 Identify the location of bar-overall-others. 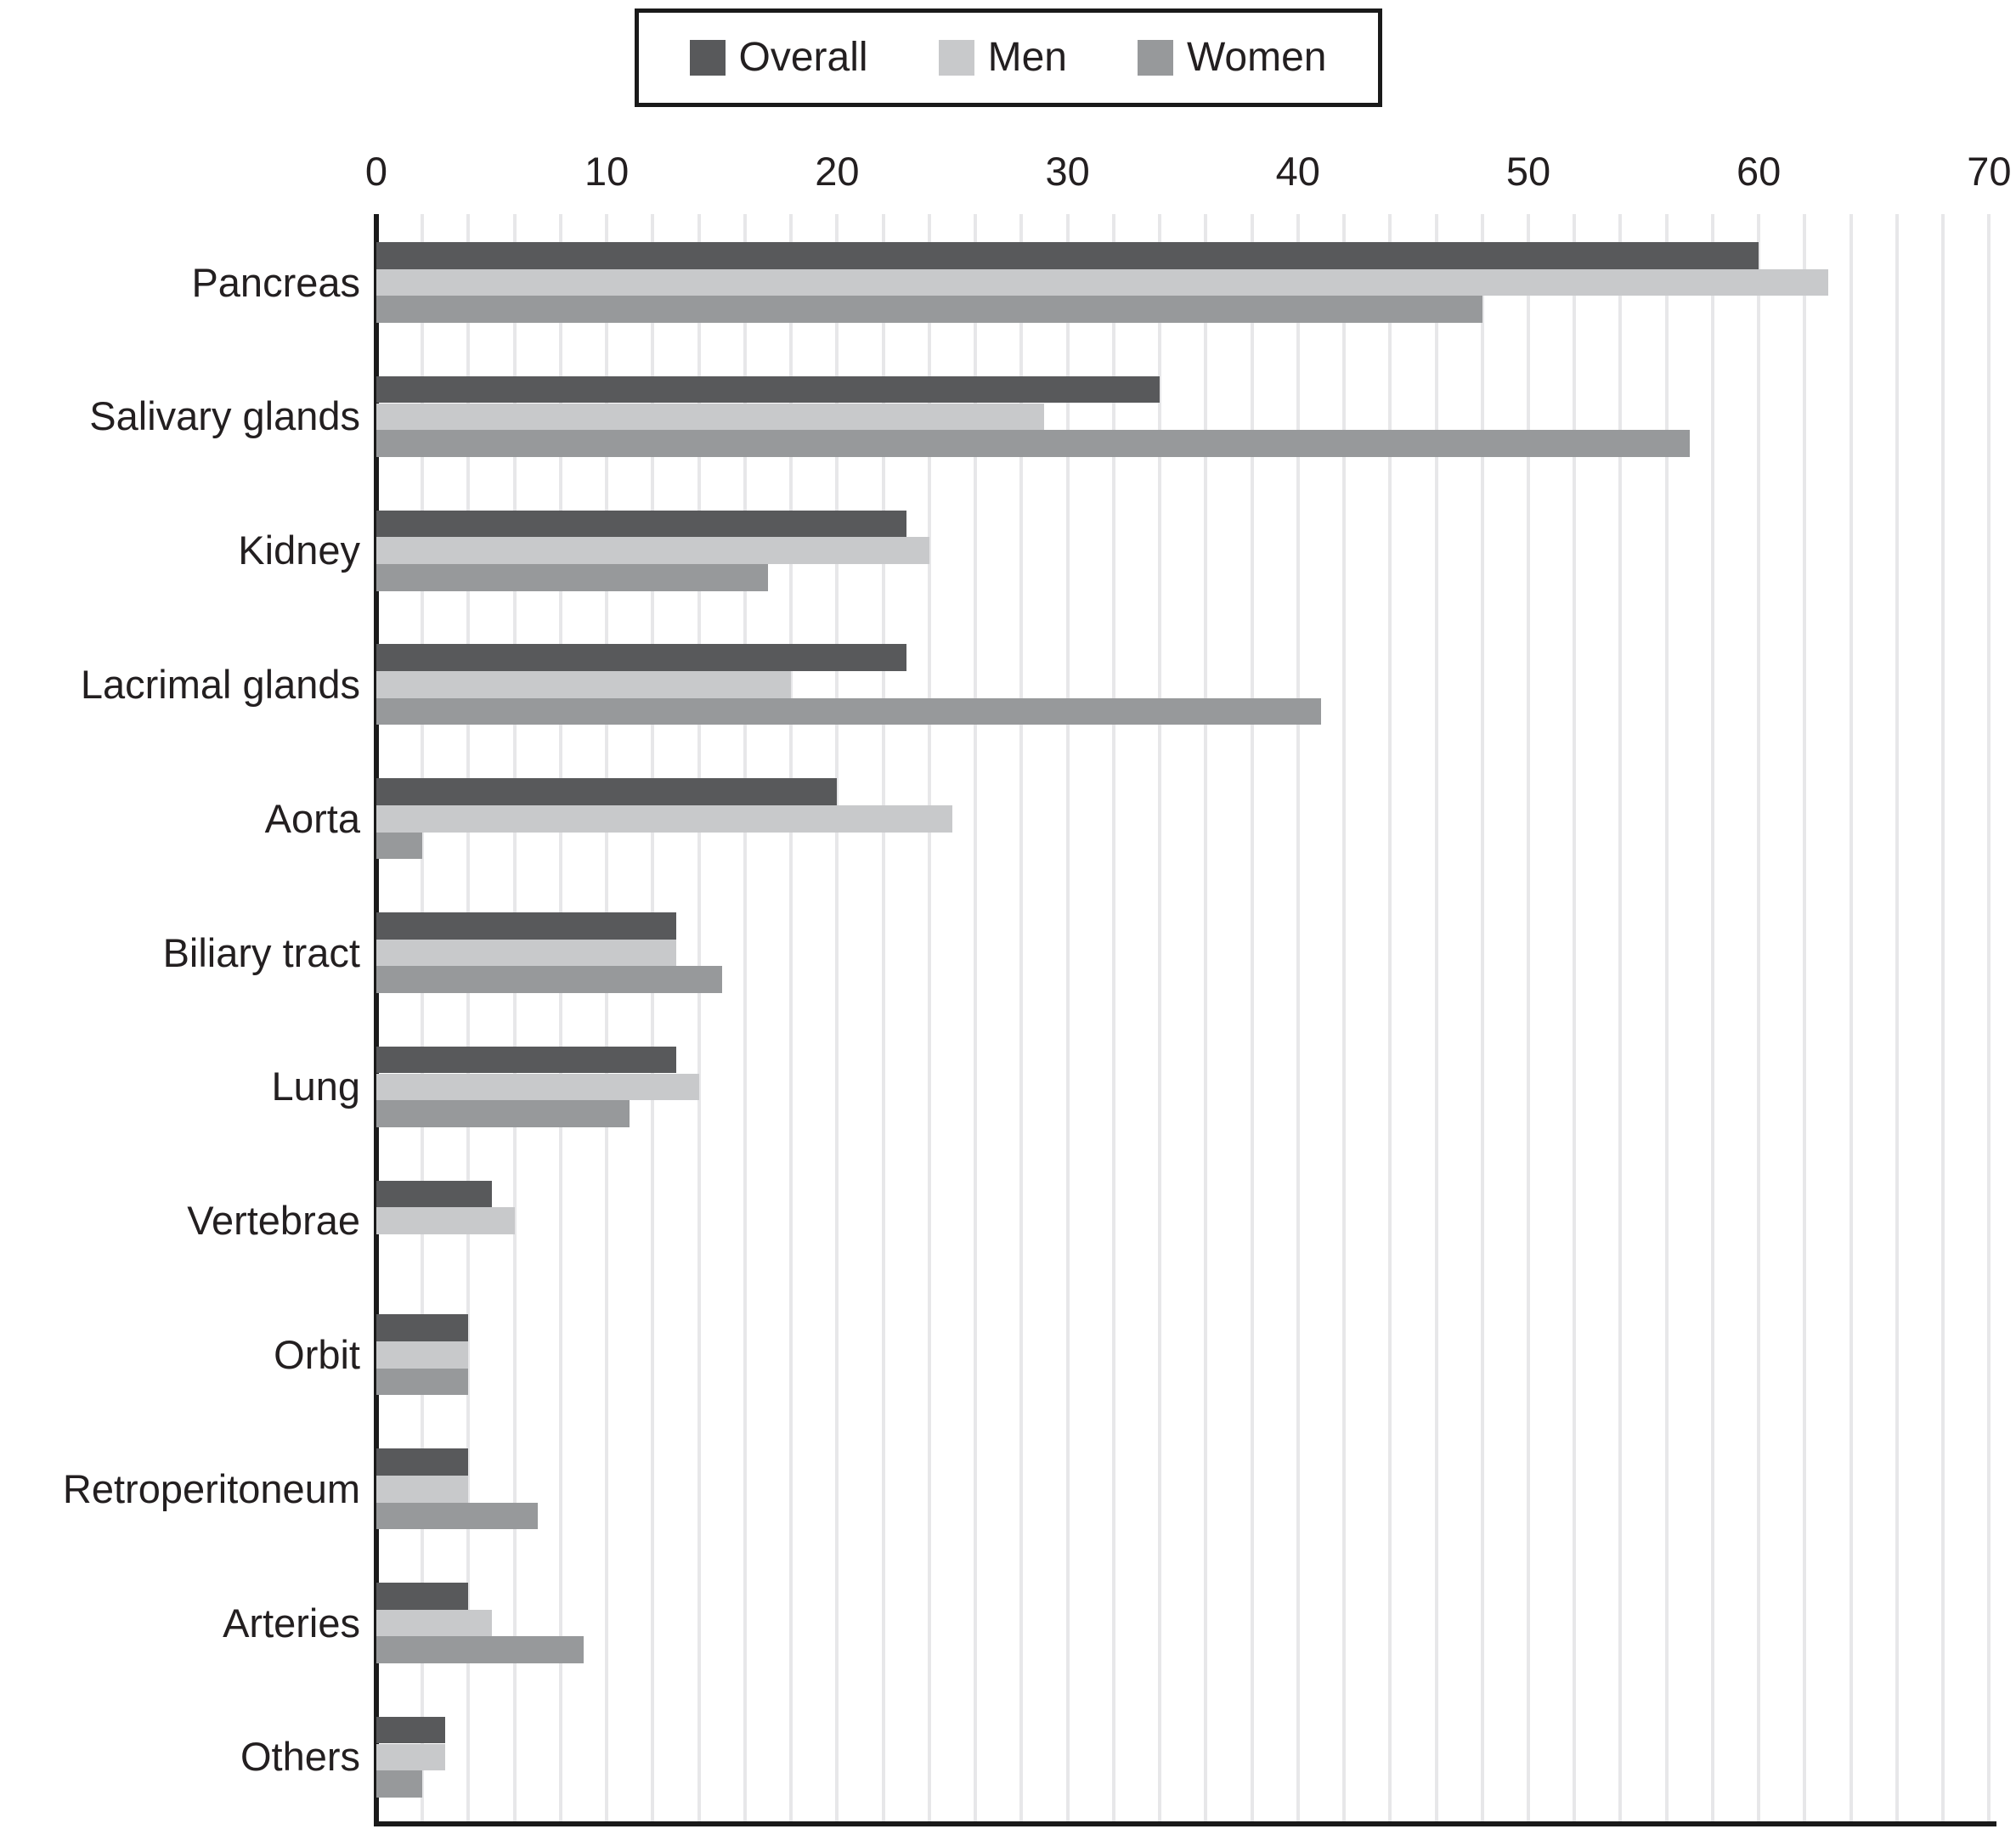
(411, 1730).